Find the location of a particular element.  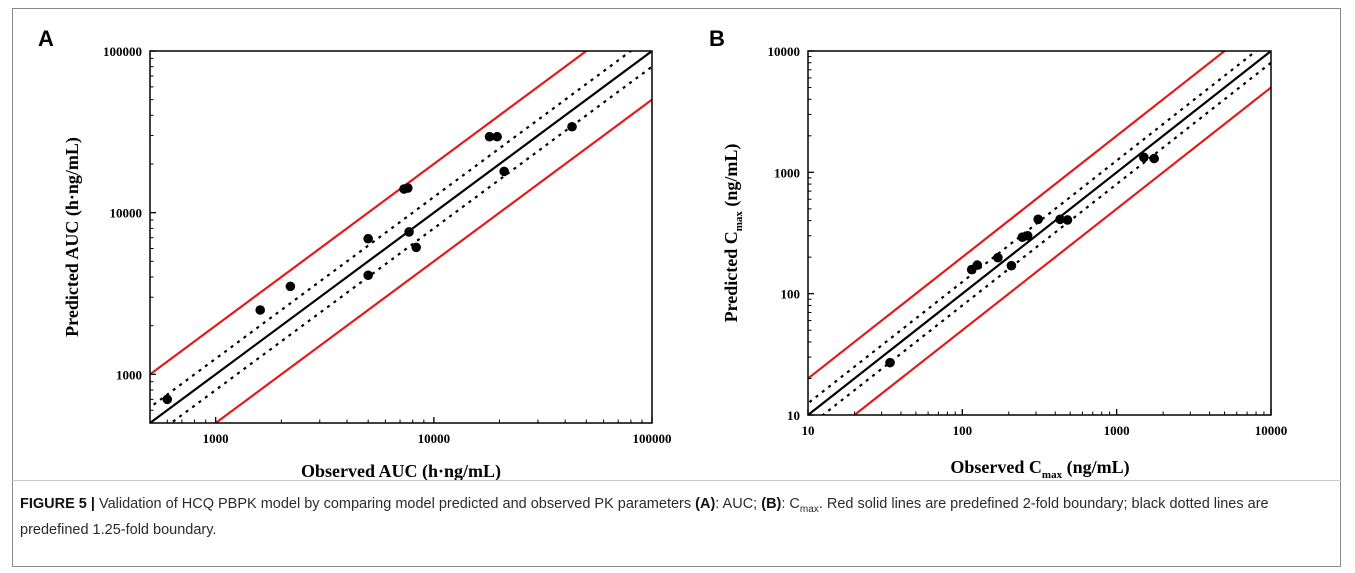

y-tick-label: 100000 is located at coordinates (122, 51).